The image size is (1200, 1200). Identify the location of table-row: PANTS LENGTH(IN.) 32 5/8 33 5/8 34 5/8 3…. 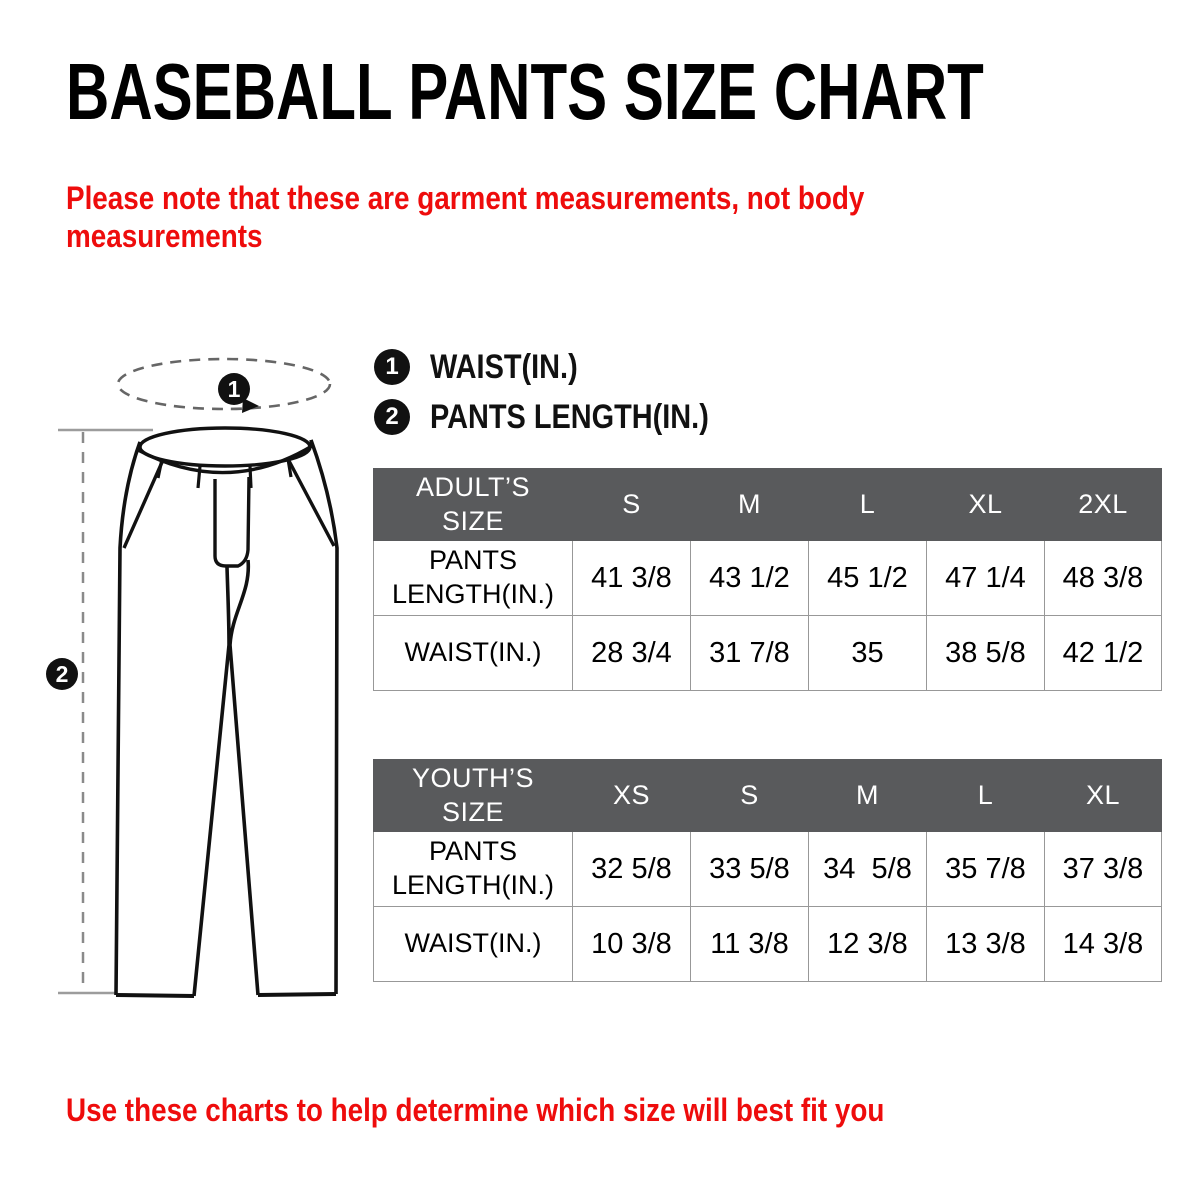
(767, 869).